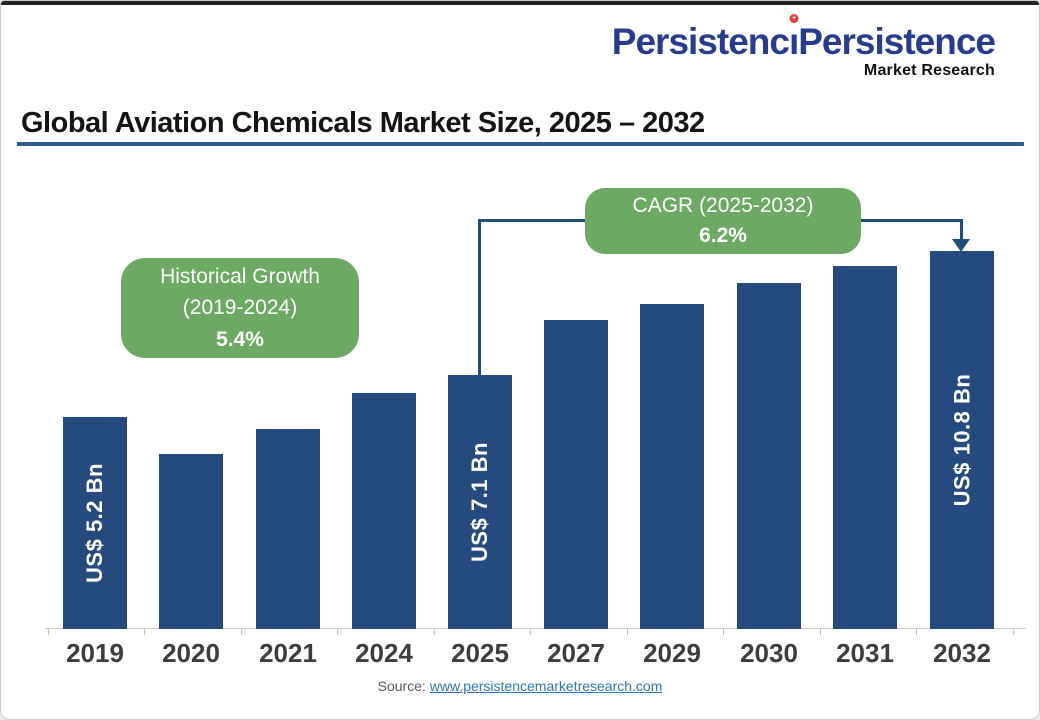 The width and height of the screenshot is (1040, 720). I want to click on historical-growth-period: (2019-2024), so click(240, 308).